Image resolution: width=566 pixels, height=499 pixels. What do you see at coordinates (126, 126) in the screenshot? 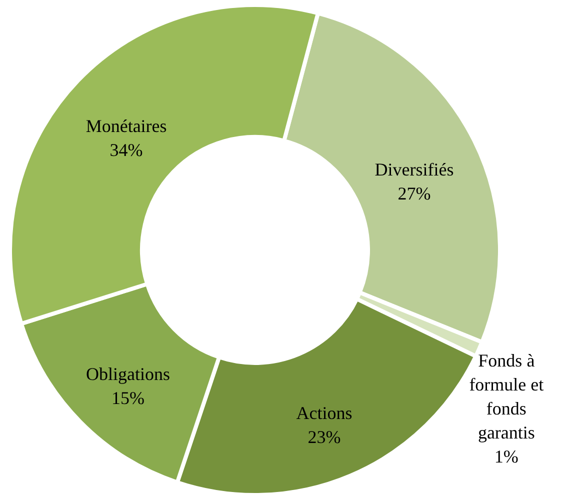
I see `slice-label: Monétaires` at bounding box center [126, 126].